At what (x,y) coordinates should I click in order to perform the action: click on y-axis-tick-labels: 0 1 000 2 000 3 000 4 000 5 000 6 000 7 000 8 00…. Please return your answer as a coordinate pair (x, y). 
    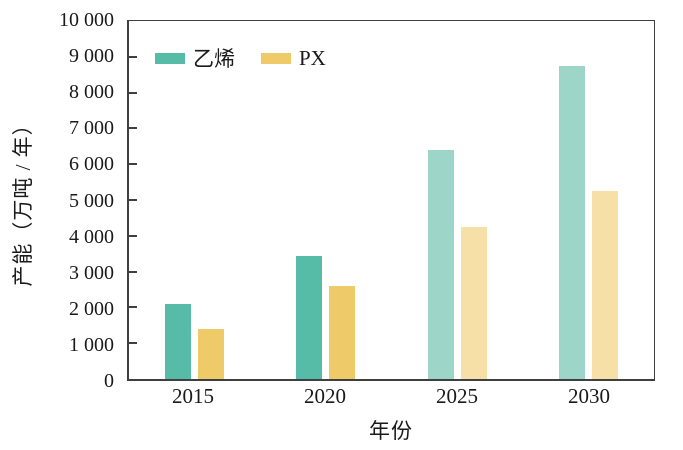
    Looking at the image, I should click on (57, 200).